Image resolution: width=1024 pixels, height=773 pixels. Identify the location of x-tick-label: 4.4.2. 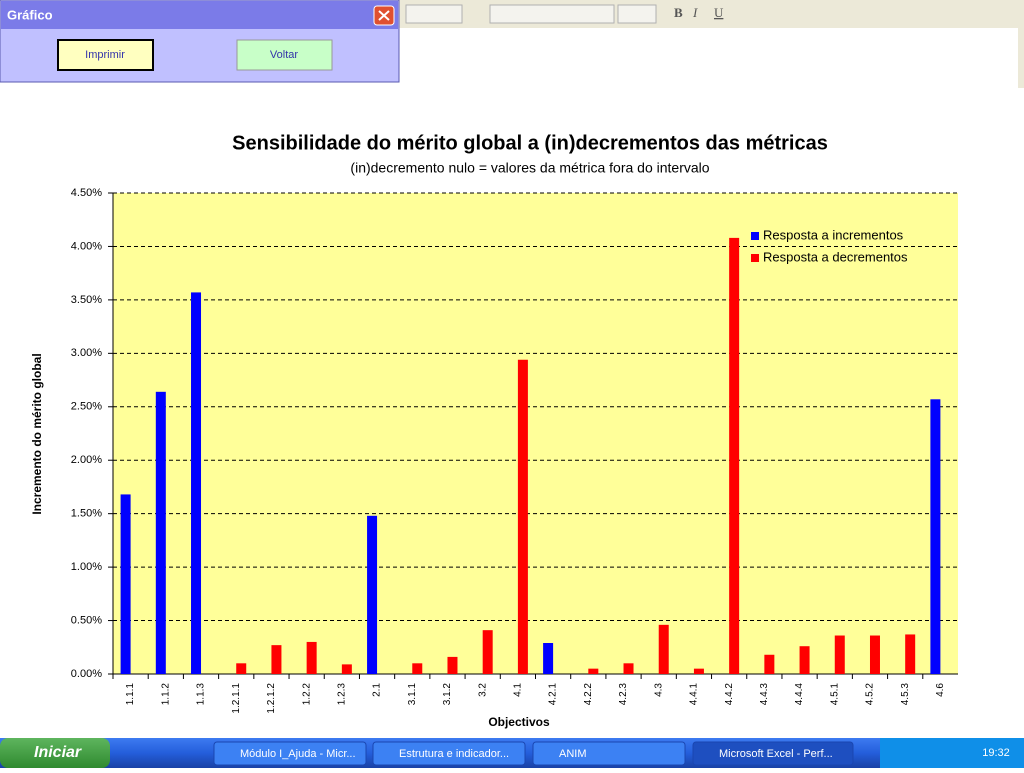
(729, 694).